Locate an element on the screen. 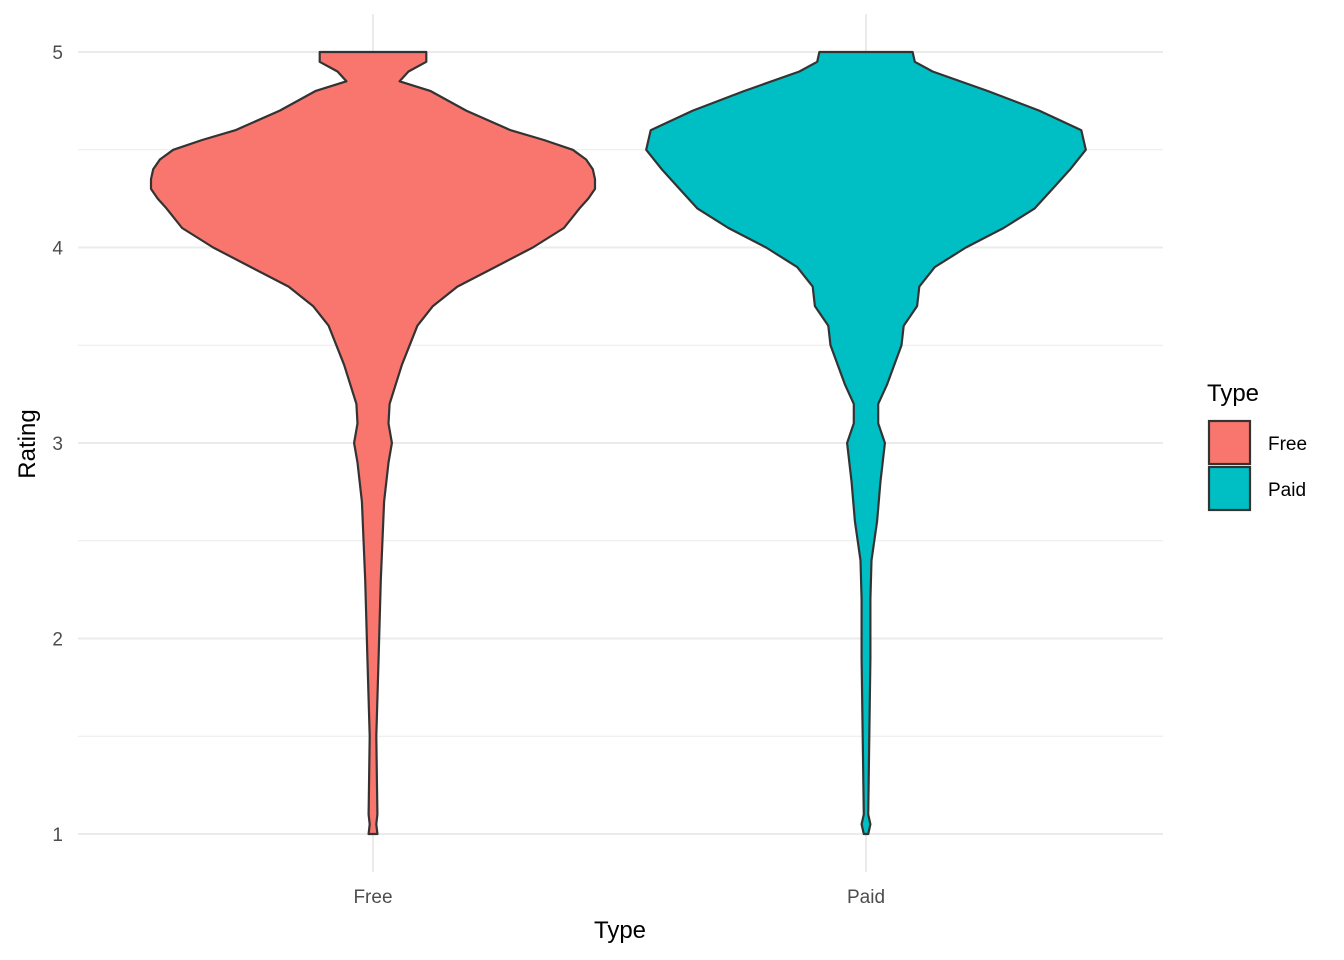  x-axis-tick-labels: Free Paid is located at coordinates (619, 897).